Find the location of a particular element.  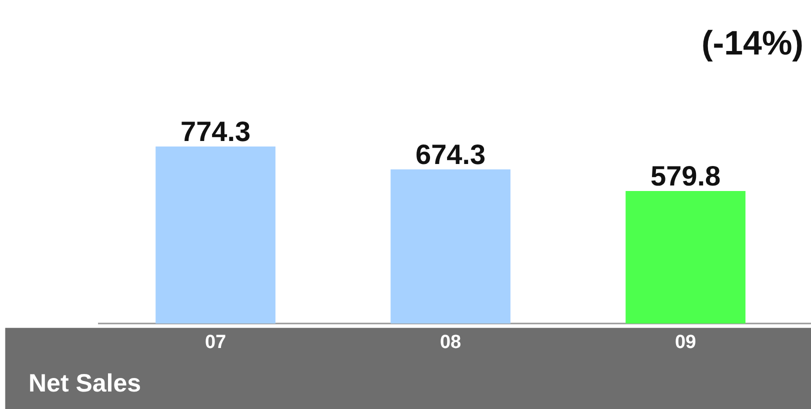

x-tick-label: 08 is located at coordinates (451, 343).